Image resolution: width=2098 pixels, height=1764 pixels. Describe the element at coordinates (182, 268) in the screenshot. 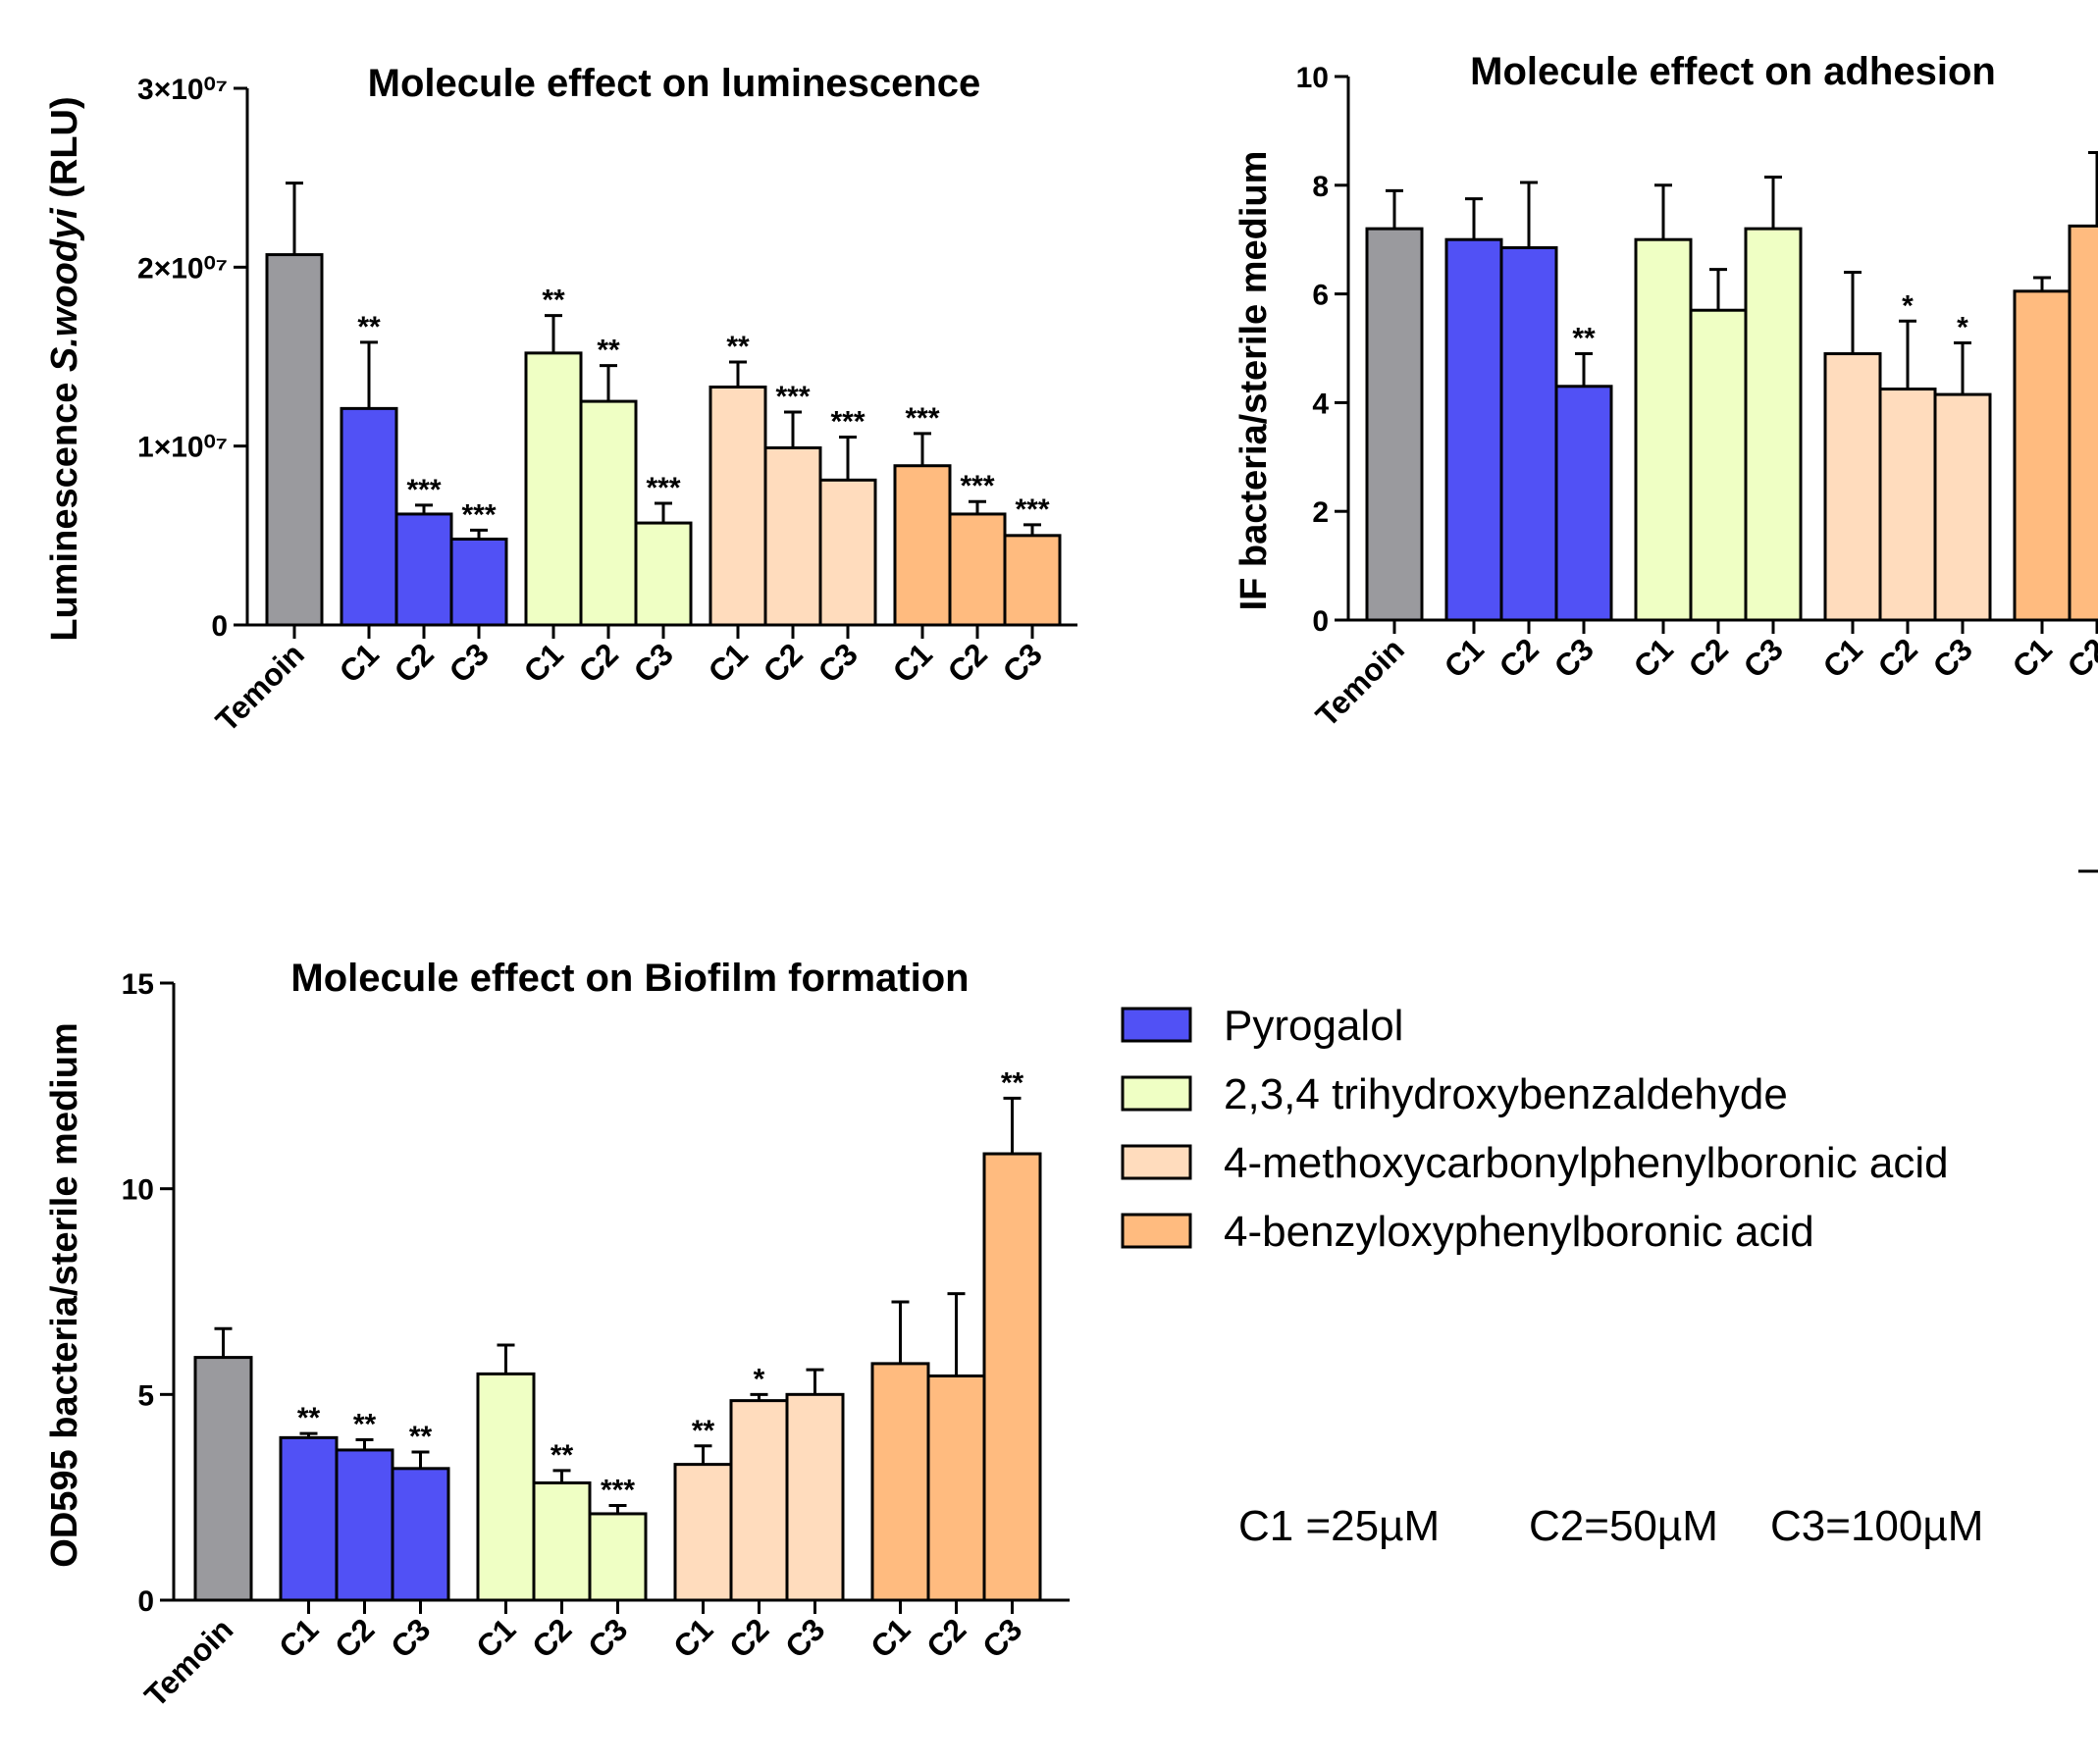

I see `y-tick-label: 2×10⁰⁷` at that location.